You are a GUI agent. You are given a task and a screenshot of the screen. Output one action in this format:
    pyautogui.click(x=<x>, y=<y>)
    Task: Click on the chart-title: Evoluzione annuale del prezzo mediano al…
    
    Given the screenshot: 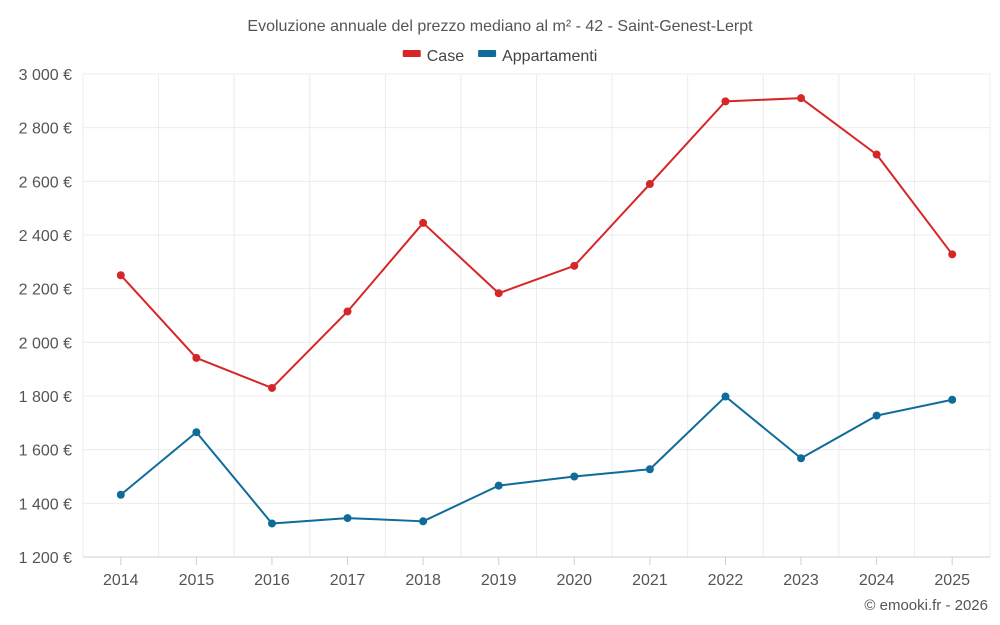 What is the action you would take?
    pyautogui.click(x=500, y=26)
    